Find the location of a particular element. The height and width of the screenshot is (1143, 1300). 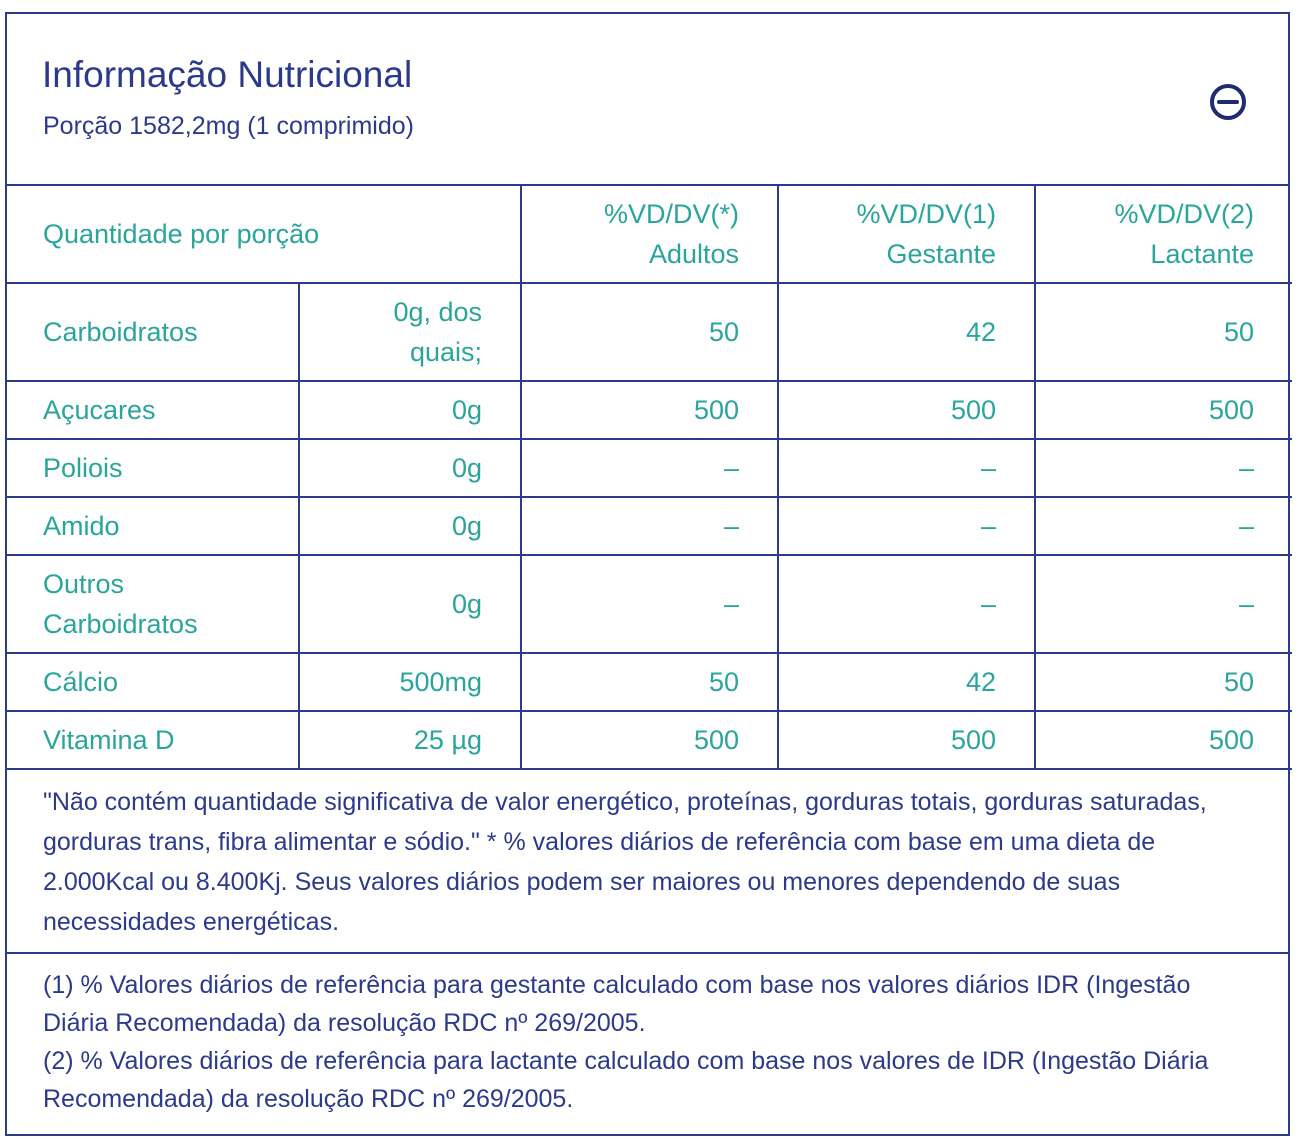

column-header-gestante: %VD/DV(1) Gestante is located at coordinates (907, 235).